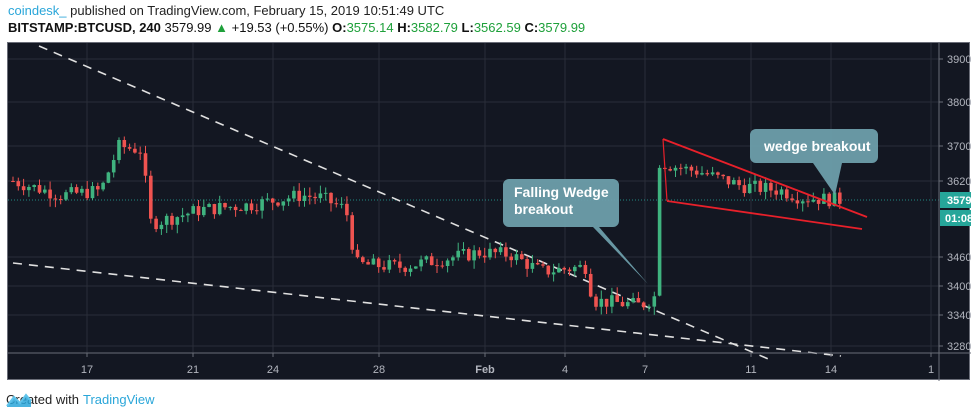  Describe the element at coordinates (118, 399) in the screenshot. I see `tradingview-link: TradingView` at that location.